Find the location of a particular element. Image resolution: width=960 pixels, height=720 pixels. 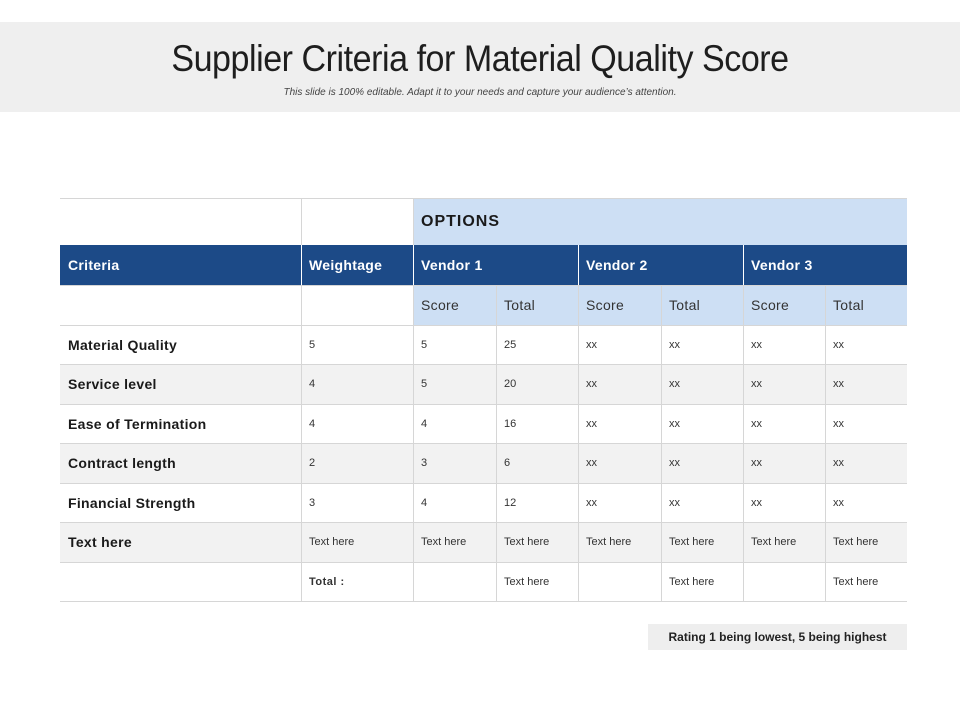

row-criteria: Material Quality is located at coordinates (123, 344).